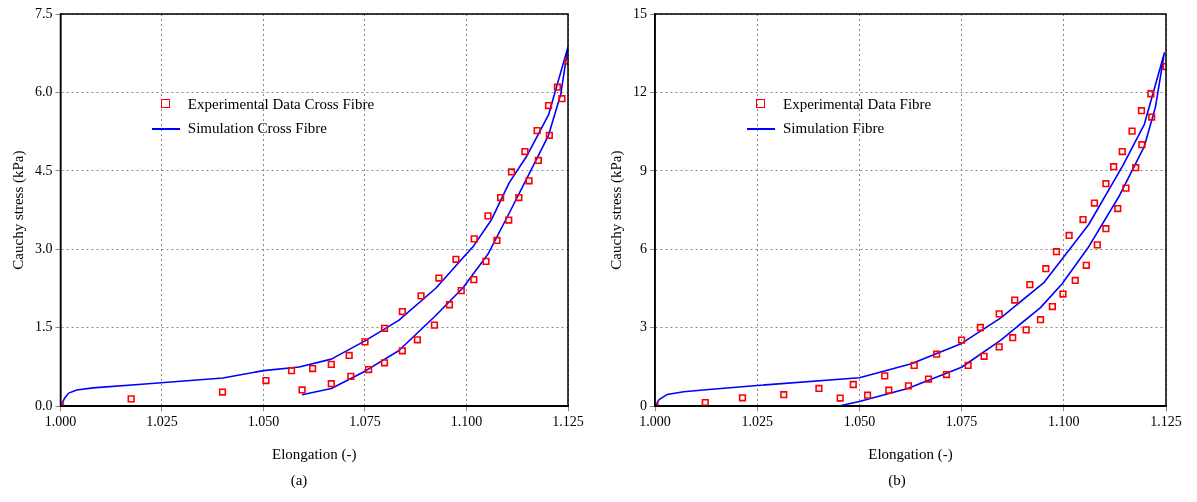  Describe the element at coordinates (857, 104) in the screenshot. I see `legend-label: Experimental Data Fibre` at that location.